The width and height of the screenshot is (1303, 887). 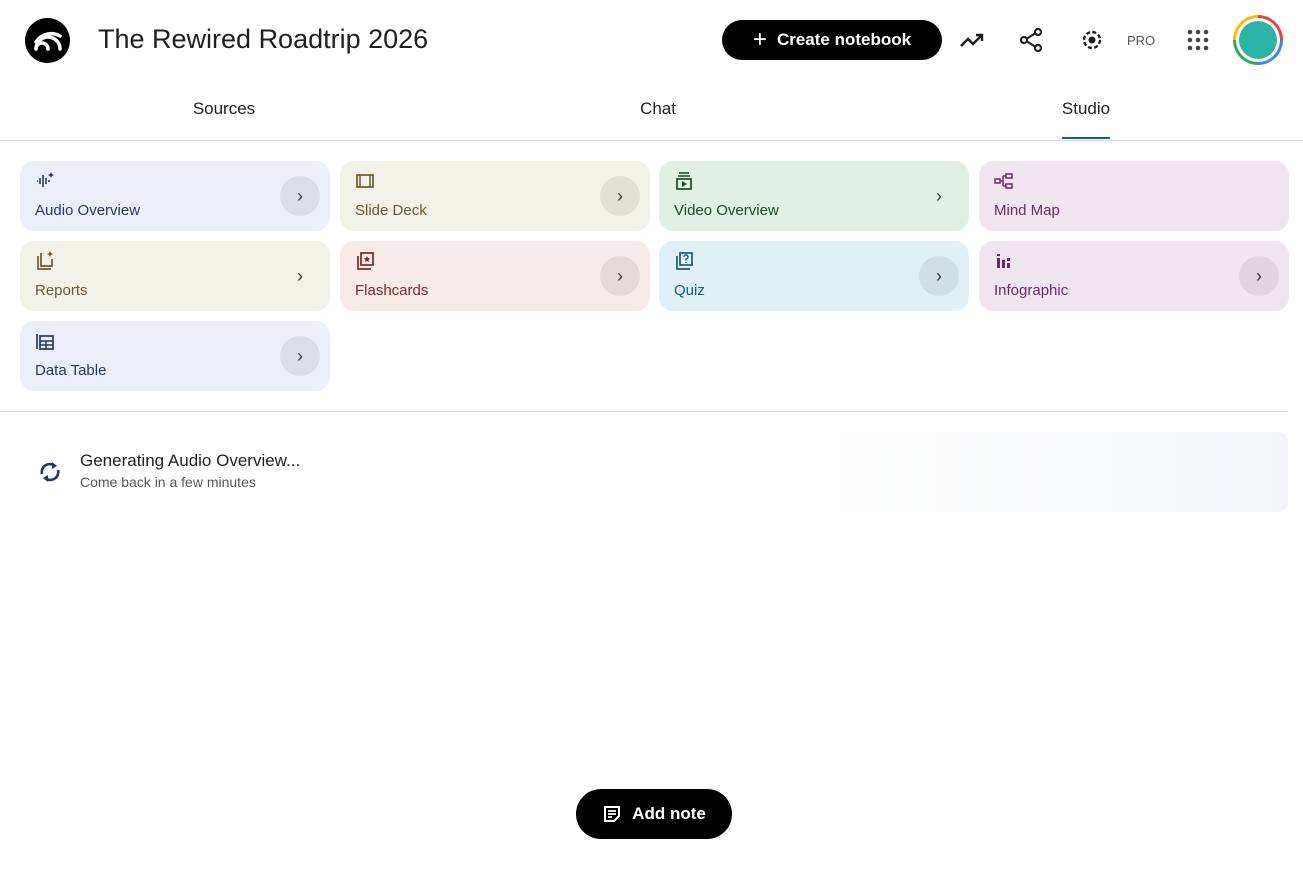 I want to click on studio-tool-label: Slide Deck, so click(x=391, y=210).